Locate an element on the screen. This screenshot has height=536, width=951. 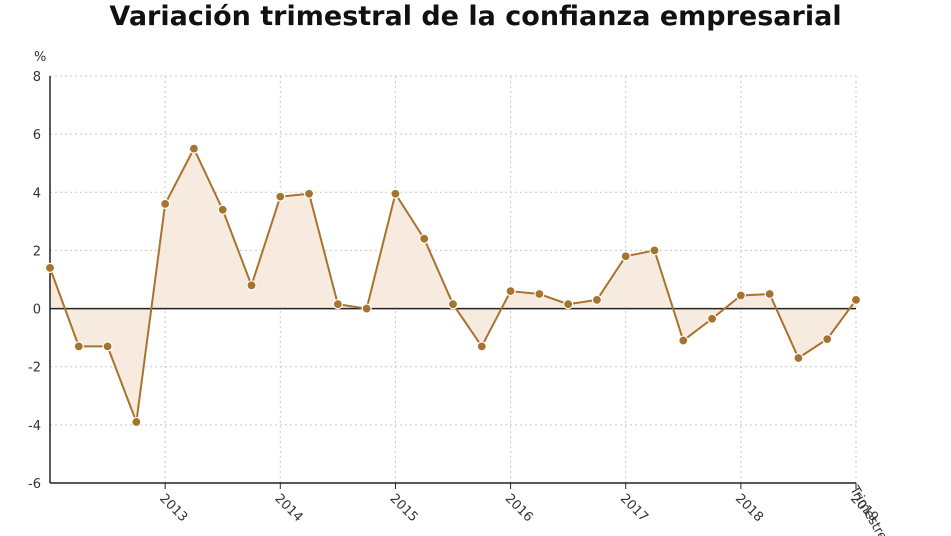
y-tick-label: -6 is located at coordinates (34, 484).